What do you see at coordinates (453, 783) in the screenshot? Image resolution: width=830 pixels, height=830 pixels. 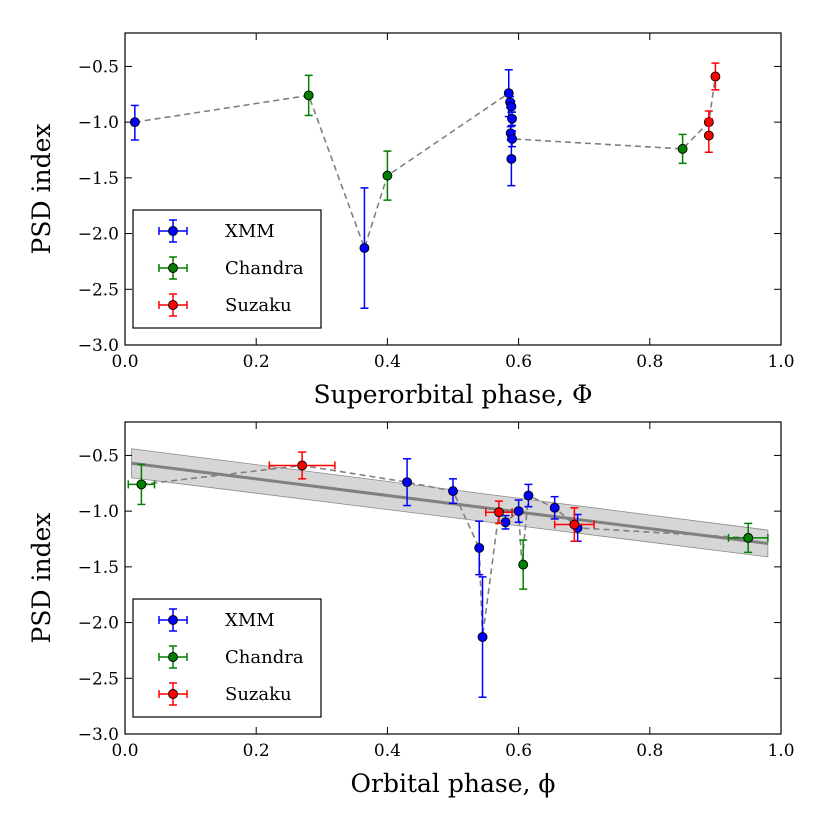 I see `x-axis-label: Orbital phase, ϕ` at bounding box center [453, 783].